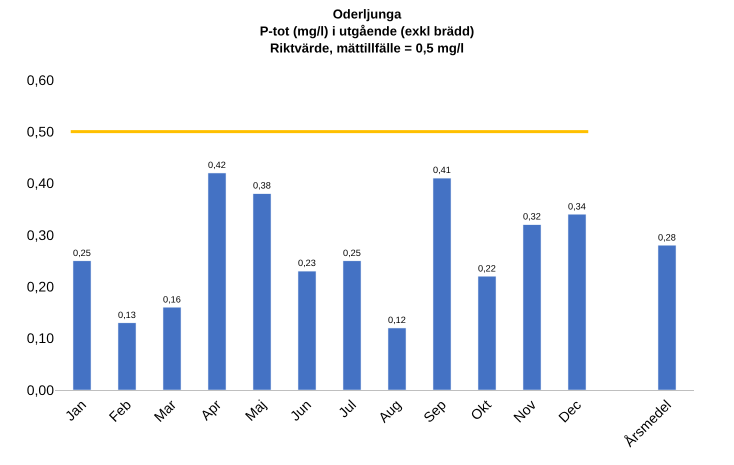 This screenshot has width=734, height=465. What do you see at coordinates (667, 237) in the screenshot?
I see `data-label: 0,28` at bounding box center [667, 237].